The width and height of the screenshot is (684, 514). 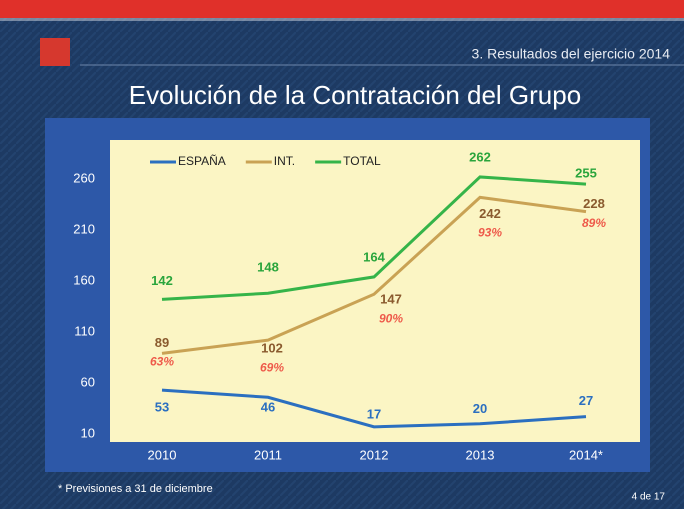 I want to click on y-tick-label: 10, so click(x=88, y=432).